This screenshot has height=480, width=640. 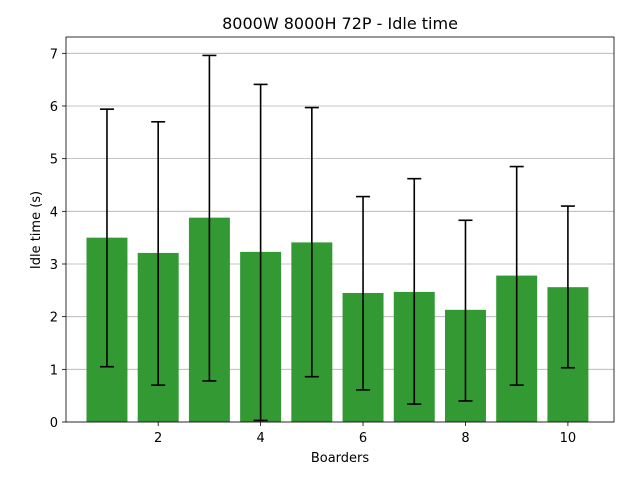 What do you see at coordinates (54, 54) in the screenshot?
I see `y-tick-label: 7` at bounding box center [54, 54].